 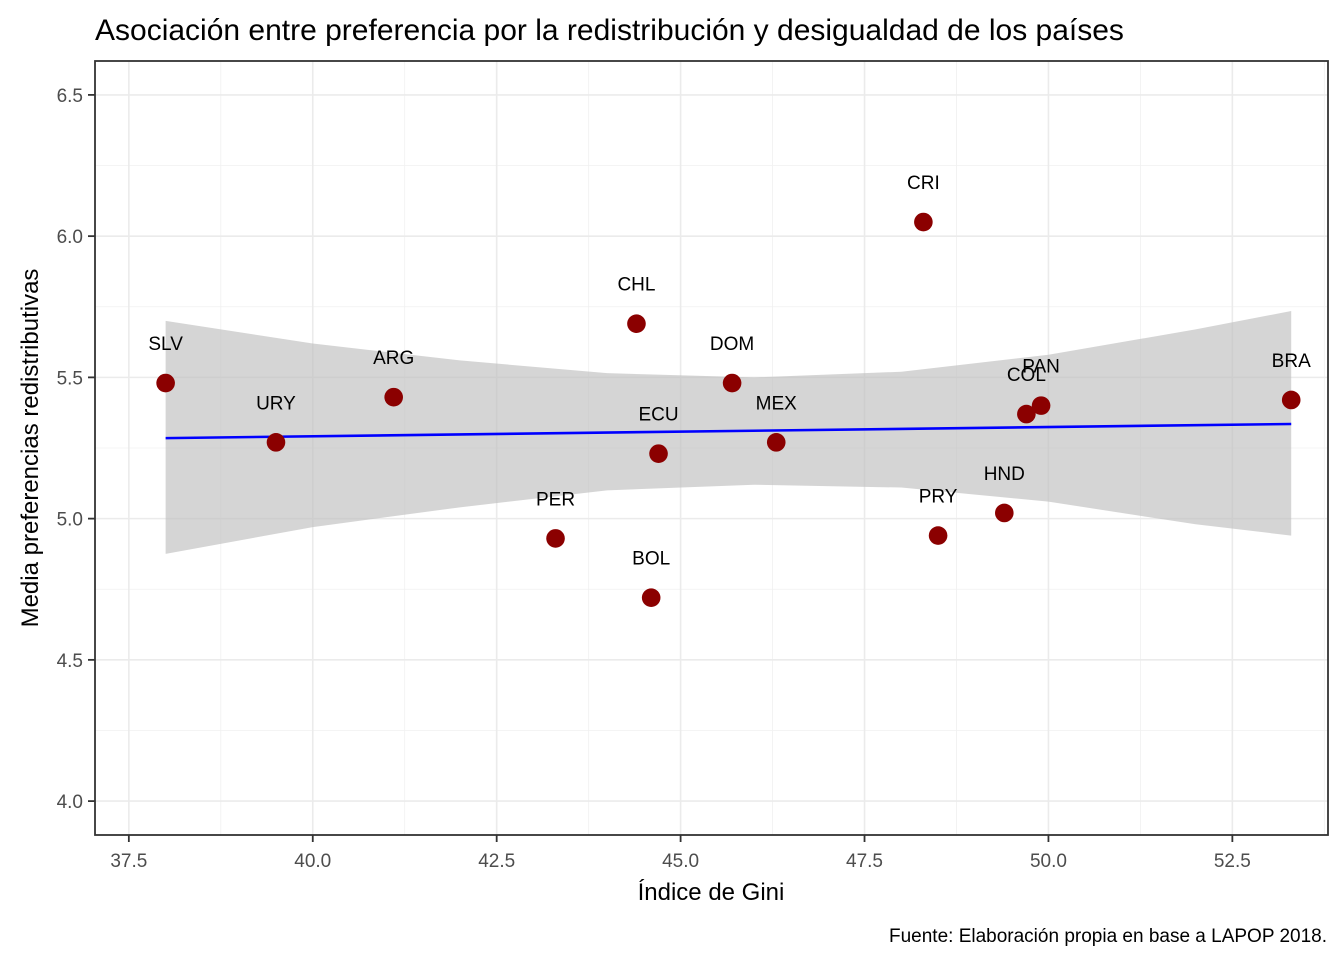 What do you see at coordinates (1004, 513) in the screenshot?
I see `data-point-hnd` at bounding box center [1004, 513].